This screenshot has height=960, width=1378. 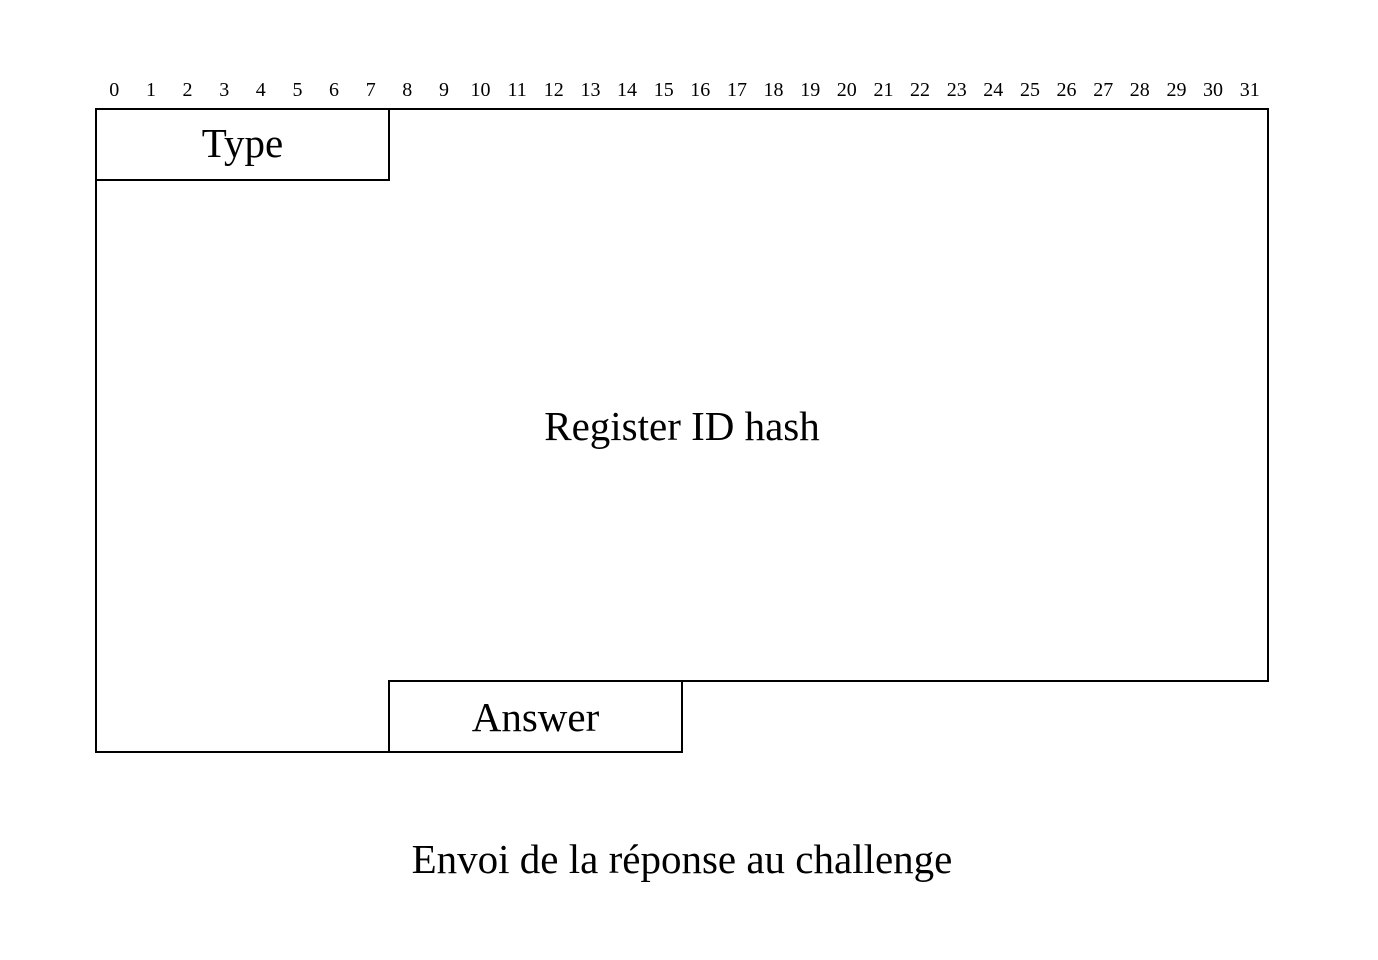 I want to click on bit-number-17: 17, so click(x=737, y=90).